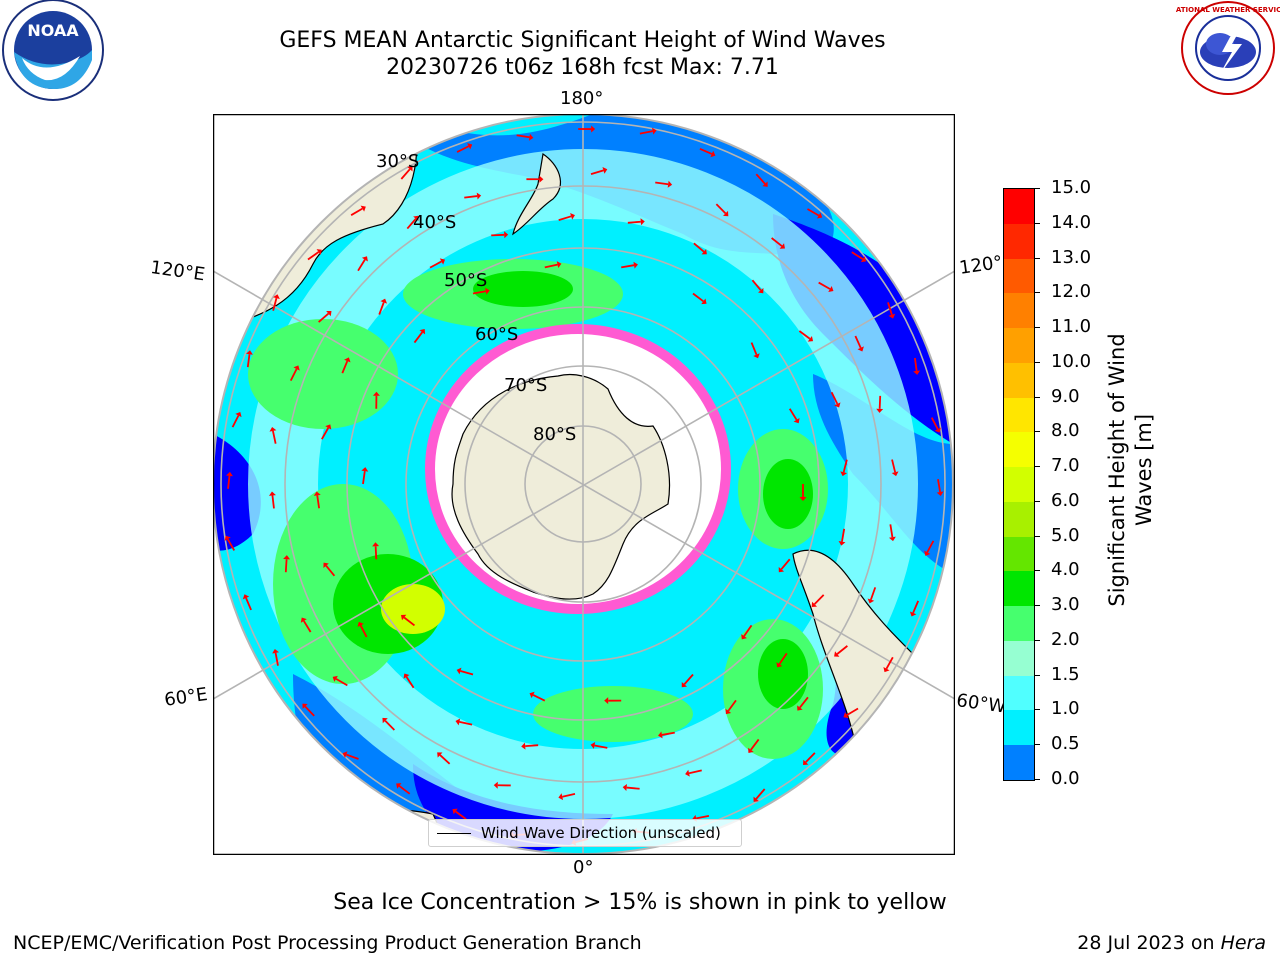 The image size is (1280, 960). I want to click on lat-label-30: 30°S, so click(398, 161).